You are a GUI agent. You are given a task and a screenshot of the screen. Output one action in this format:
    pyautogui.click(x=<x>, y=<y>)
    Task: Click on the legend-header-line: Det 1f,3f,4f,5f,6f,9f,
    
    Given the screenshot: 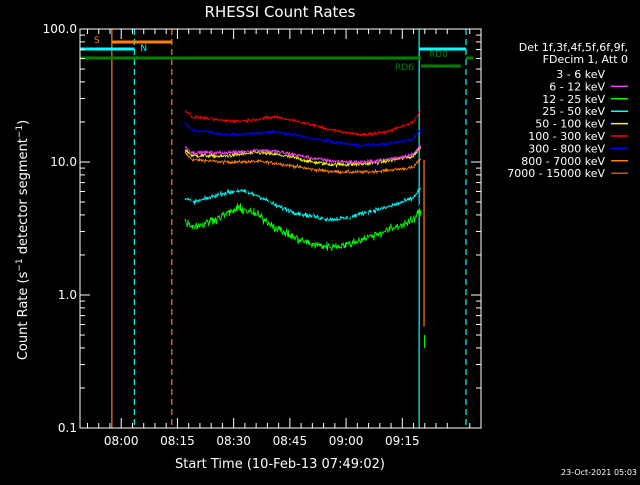 What is the action you would take?
    pyautogui.click(x=573, y=47)
    